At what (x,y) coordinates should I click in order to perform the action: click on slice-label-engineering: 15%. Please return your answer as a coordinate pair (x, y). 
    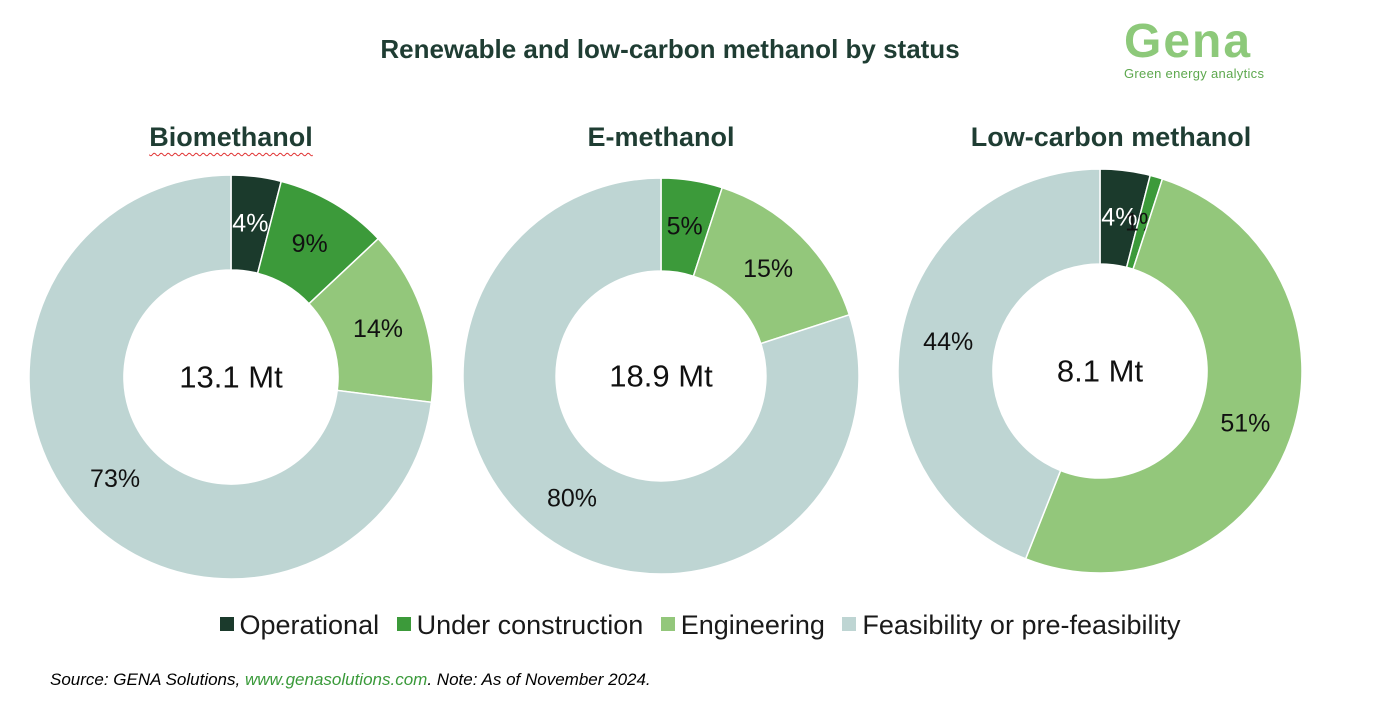
    Looking at the image, I should click on (768, 269).